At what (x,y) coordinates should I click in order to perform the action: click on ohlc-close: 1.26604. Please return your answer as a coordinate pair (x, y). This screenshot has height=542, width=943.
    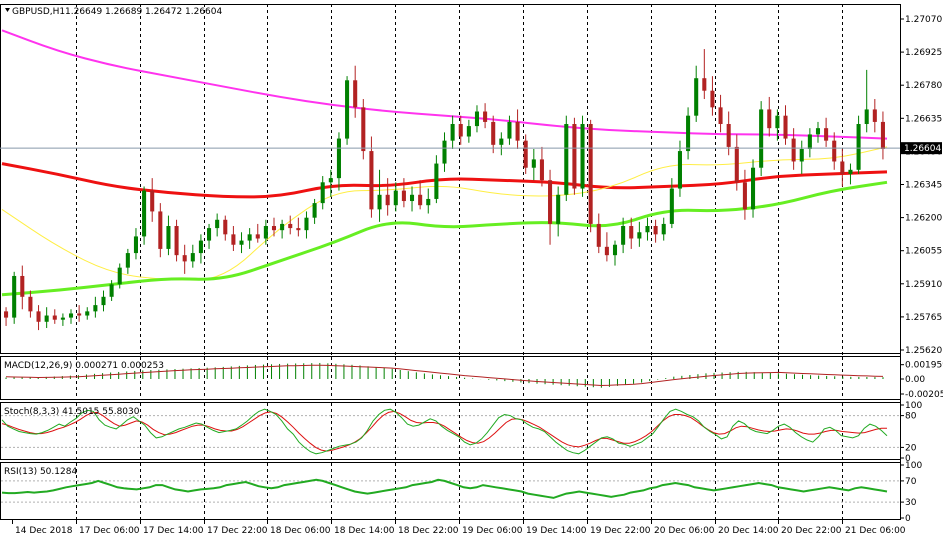
    Looking at the image, I should click on (203, 12).